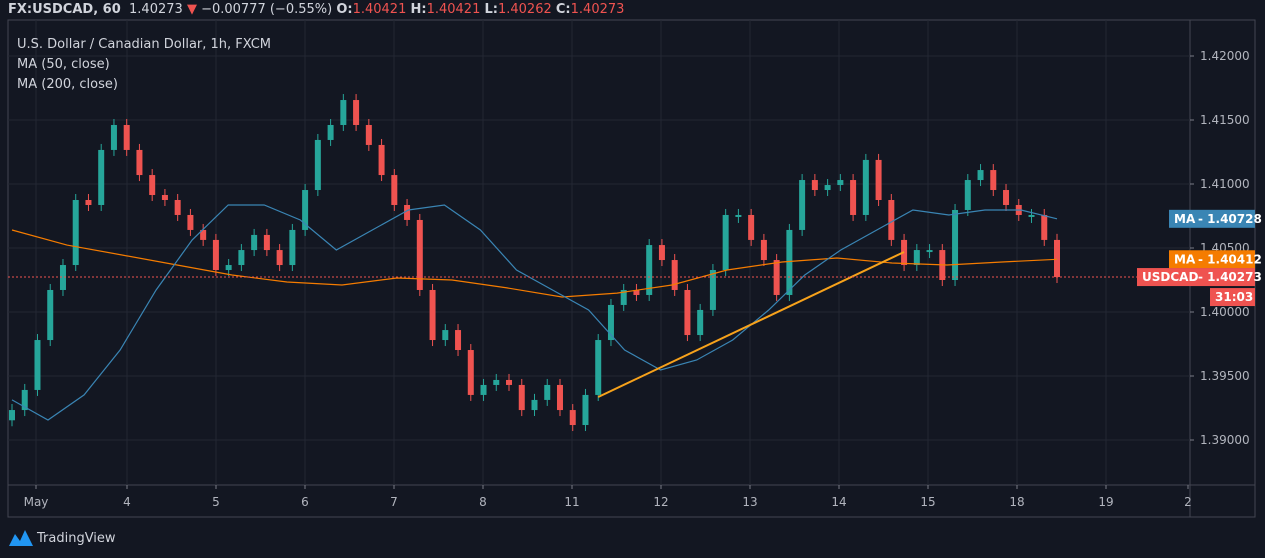 The height and width of the screenshot is (558, 1265). What do you see at coordinates (534, 263) in the screenshot?
I see `ma200-line` at bounding box center [534, 263].